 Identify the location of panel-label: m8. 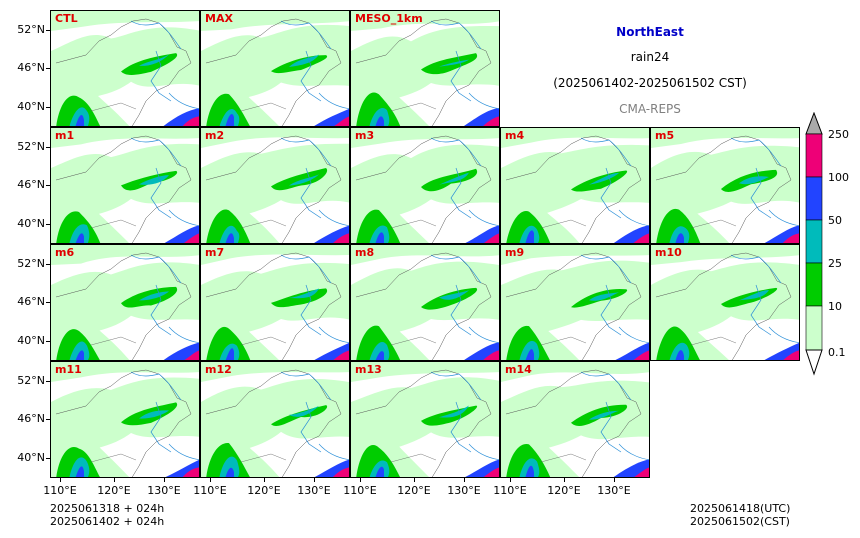
(365, 252).